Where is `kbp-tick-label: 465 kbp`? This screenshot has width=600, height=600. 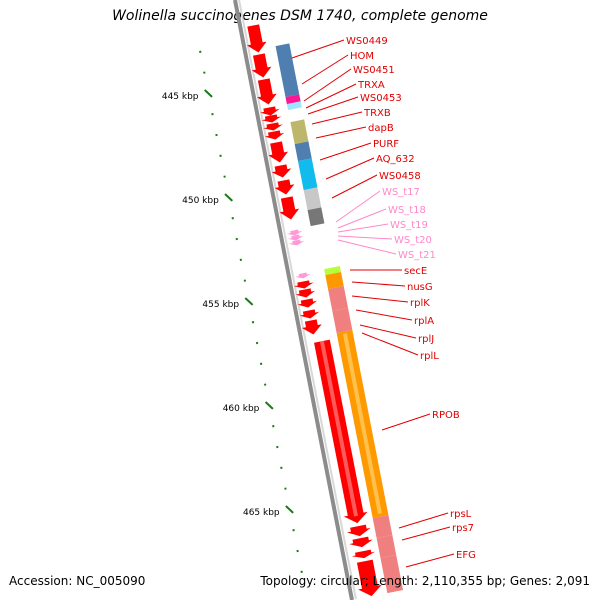
kbp-tick-label: 465 kbp is located at coordinates (261, 513).